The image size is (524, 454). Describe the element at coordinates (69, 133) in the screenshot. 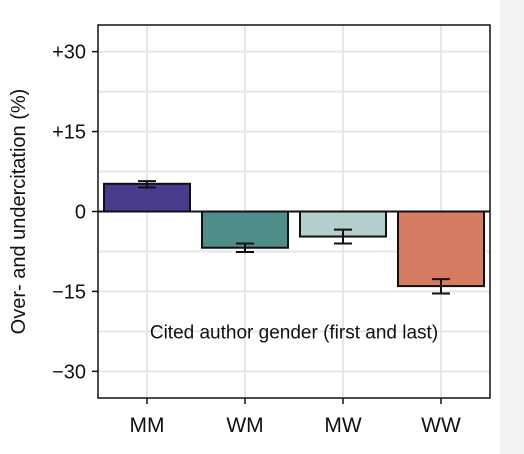

I see `y-tick-label: +15` at that location.